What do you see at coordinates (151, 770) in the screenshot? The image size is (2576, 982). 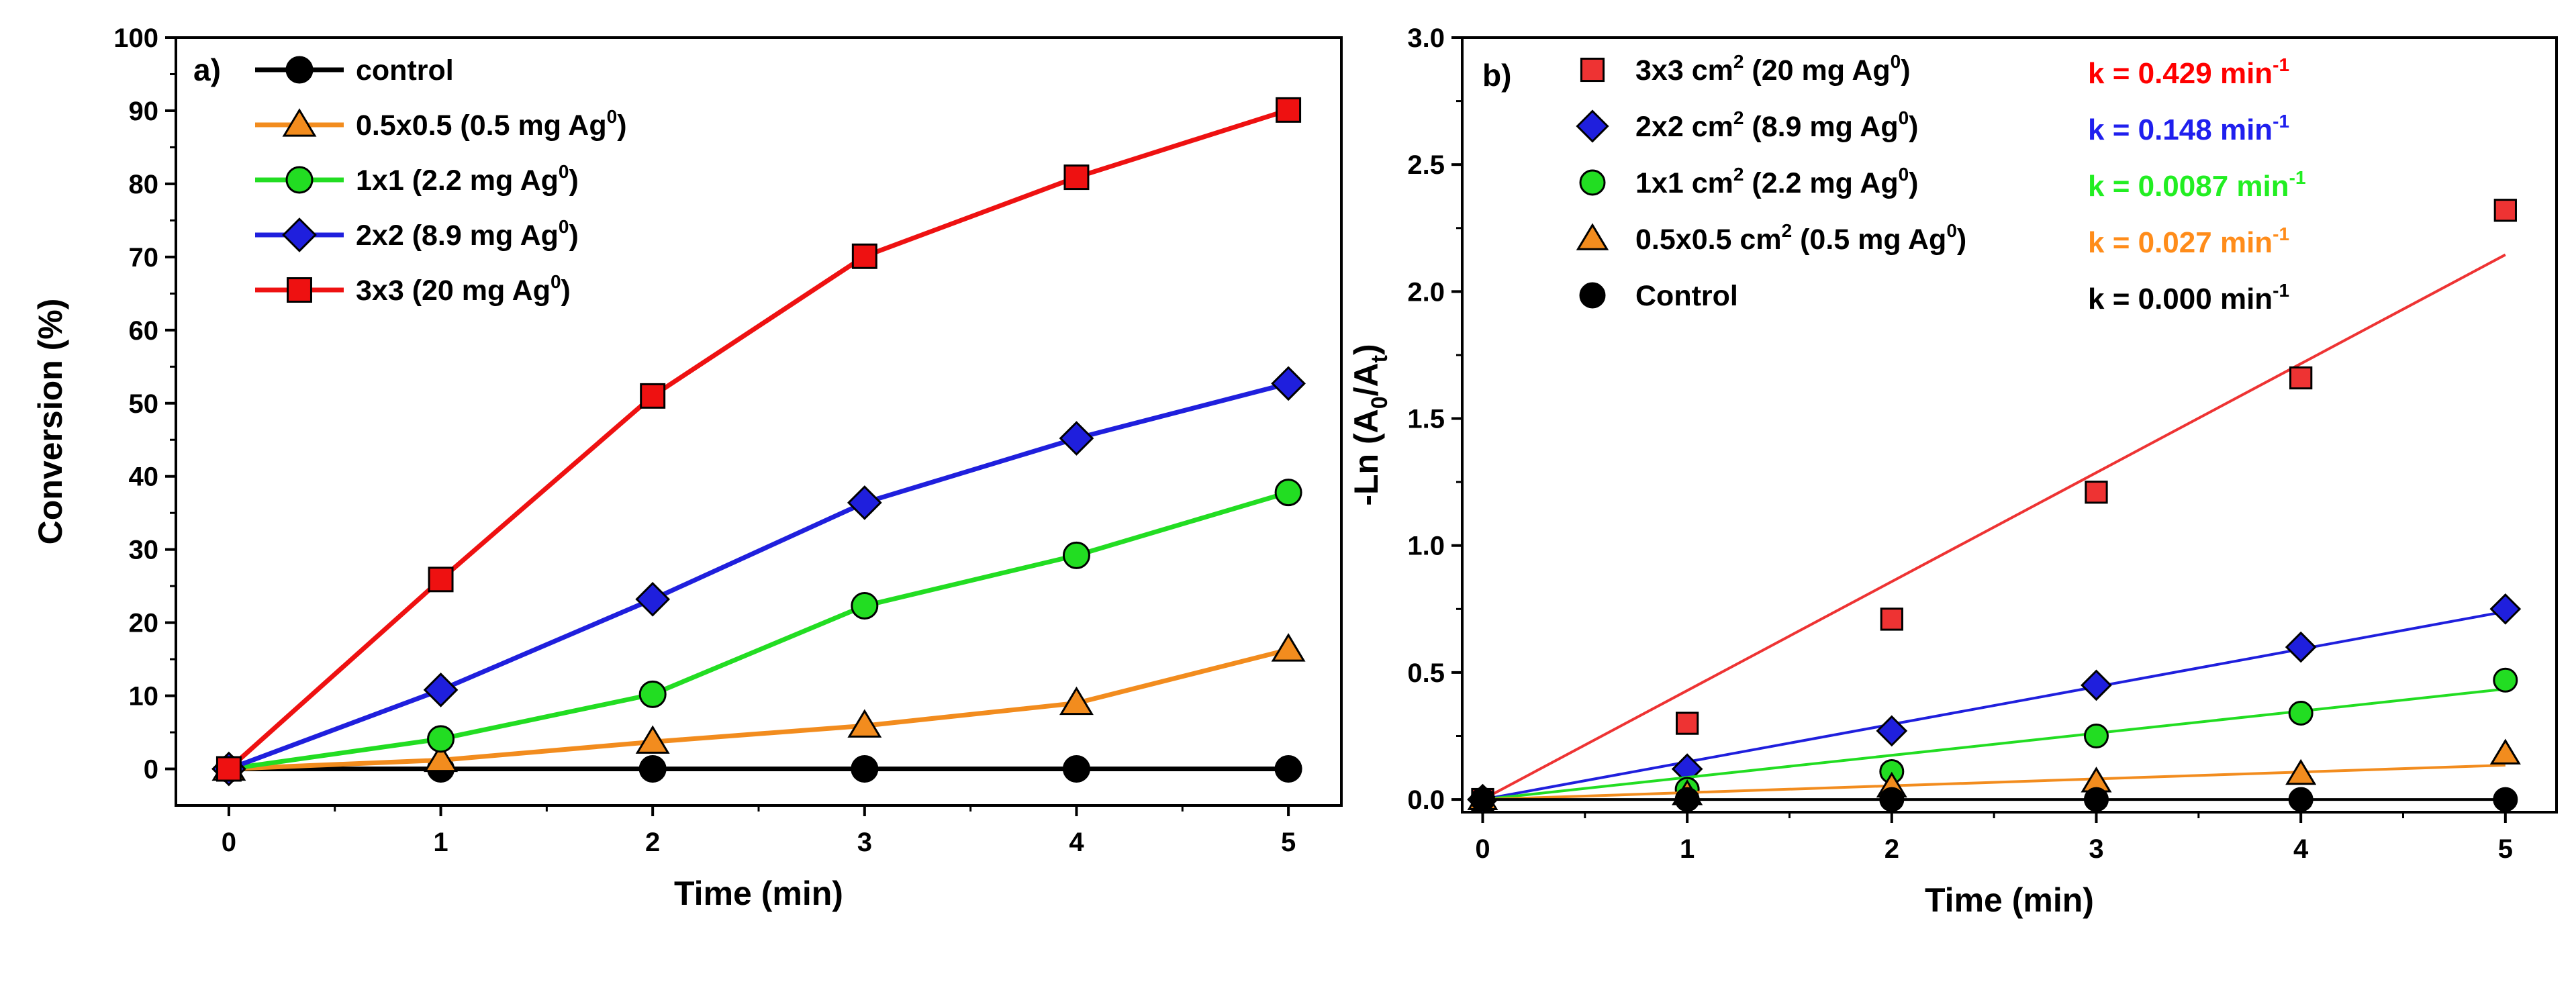 I see `y-tick-label: 0` at bounding box center [151, 770].